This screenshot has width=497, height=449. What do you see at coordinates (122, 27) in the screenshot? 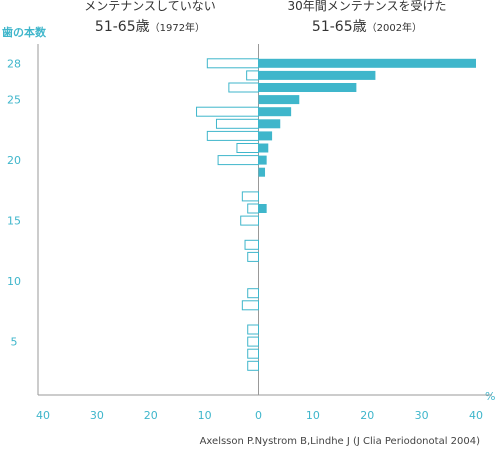
I see `left-title-age: 51-65歳` at bounding box center [122, 27].